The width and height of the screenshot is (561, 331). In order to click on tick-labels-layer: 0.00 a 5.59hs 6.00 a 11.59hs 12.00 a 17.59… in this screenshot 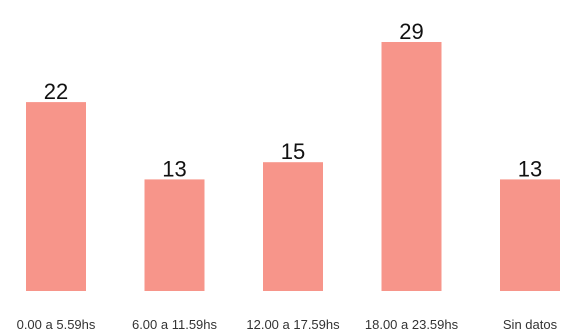, I will do `click(287, 324)`.